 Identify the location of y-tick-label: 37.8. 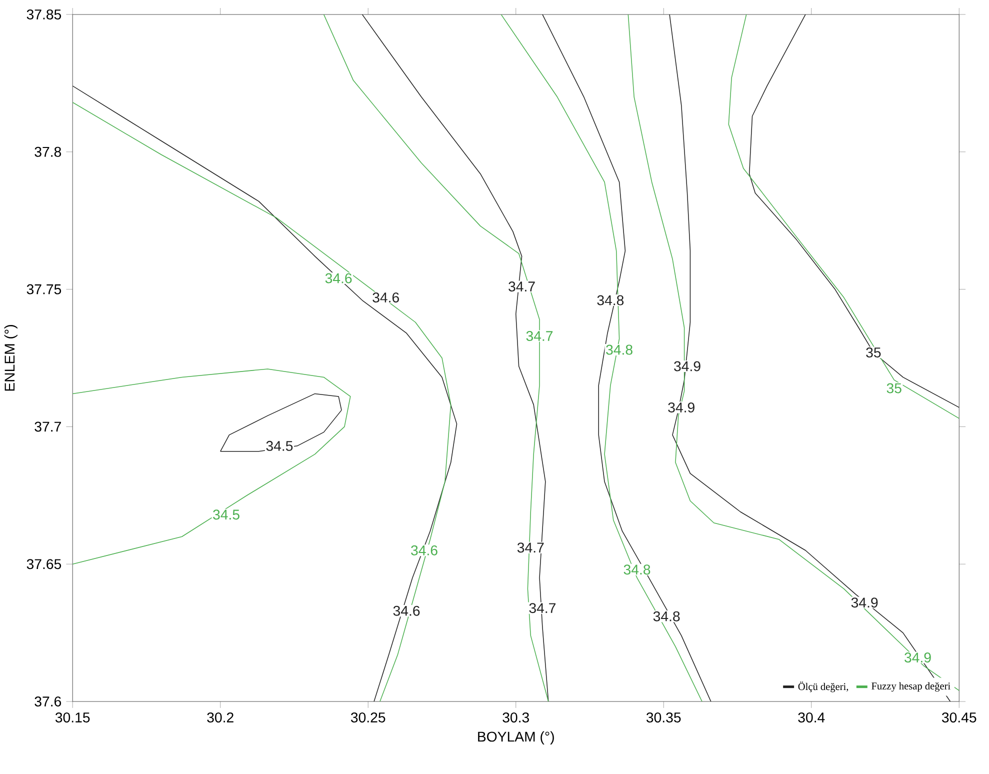
(48, 151).